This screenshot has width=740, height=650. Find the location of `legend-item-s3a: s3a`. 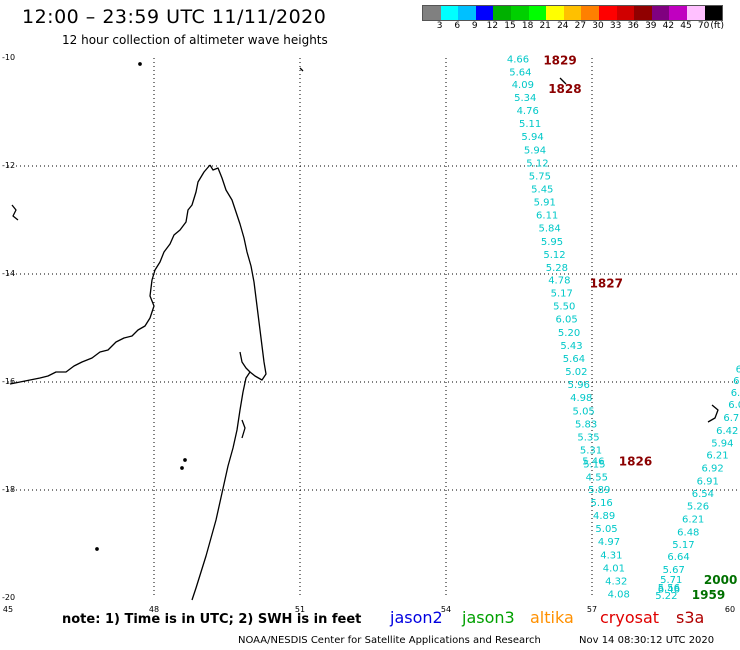

legend-item-s3a: s3a is located at coordinates (690, 617).